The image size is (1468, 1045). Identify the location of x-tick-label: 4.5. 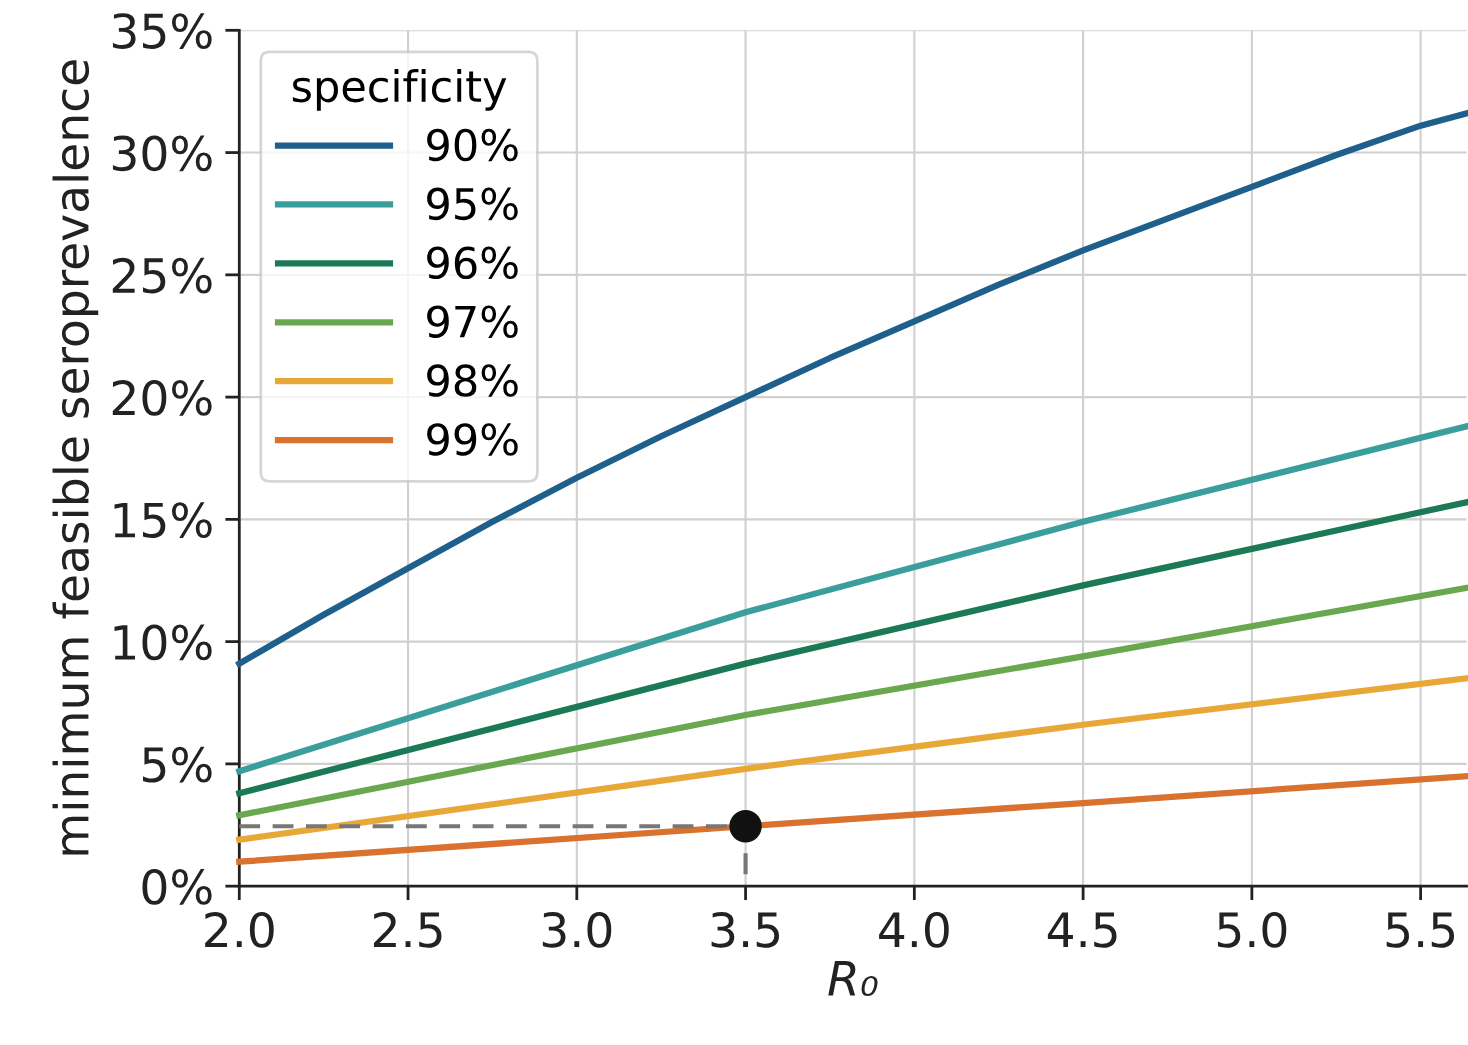
(1082, 930).